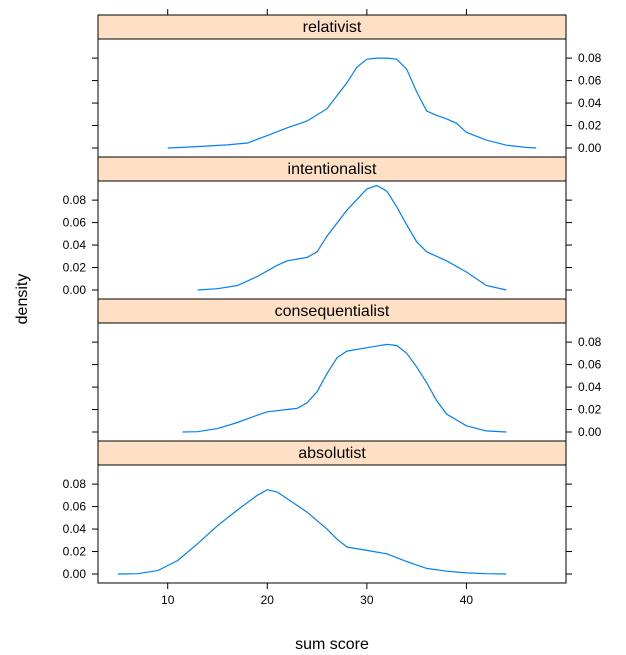 Image resolution: width=626 pixels, height=655 pixels. I want to click on strip-absolutist, so click(332, 453).